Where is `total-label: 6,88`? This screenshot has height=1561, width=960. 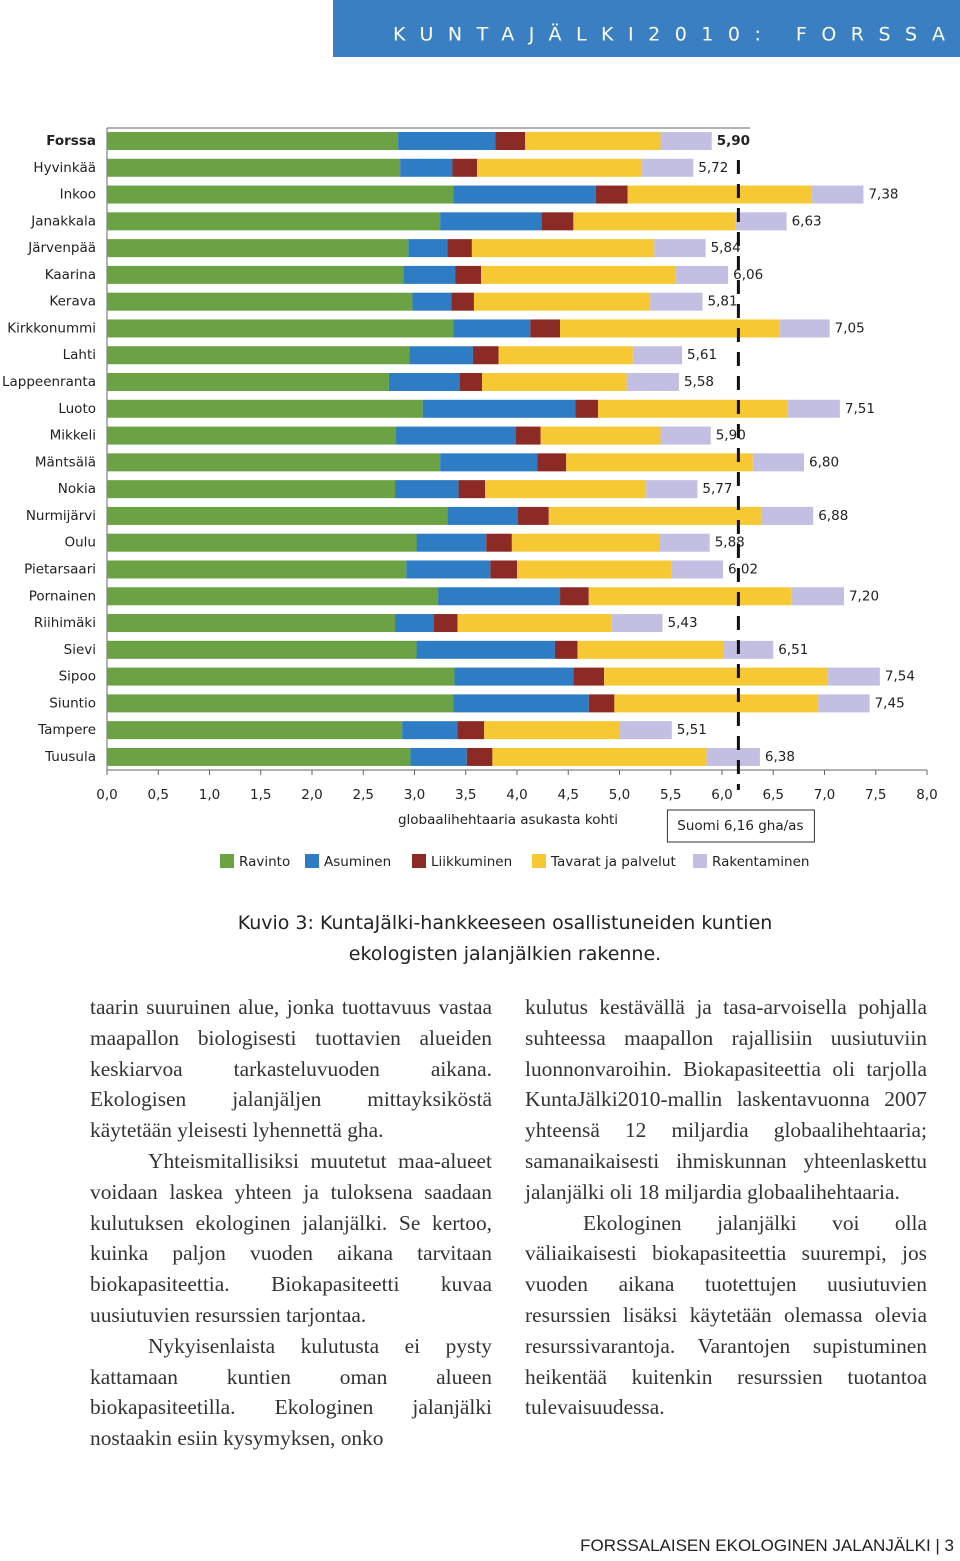 total-label: 6,88 is located at coordinates (833, 516).